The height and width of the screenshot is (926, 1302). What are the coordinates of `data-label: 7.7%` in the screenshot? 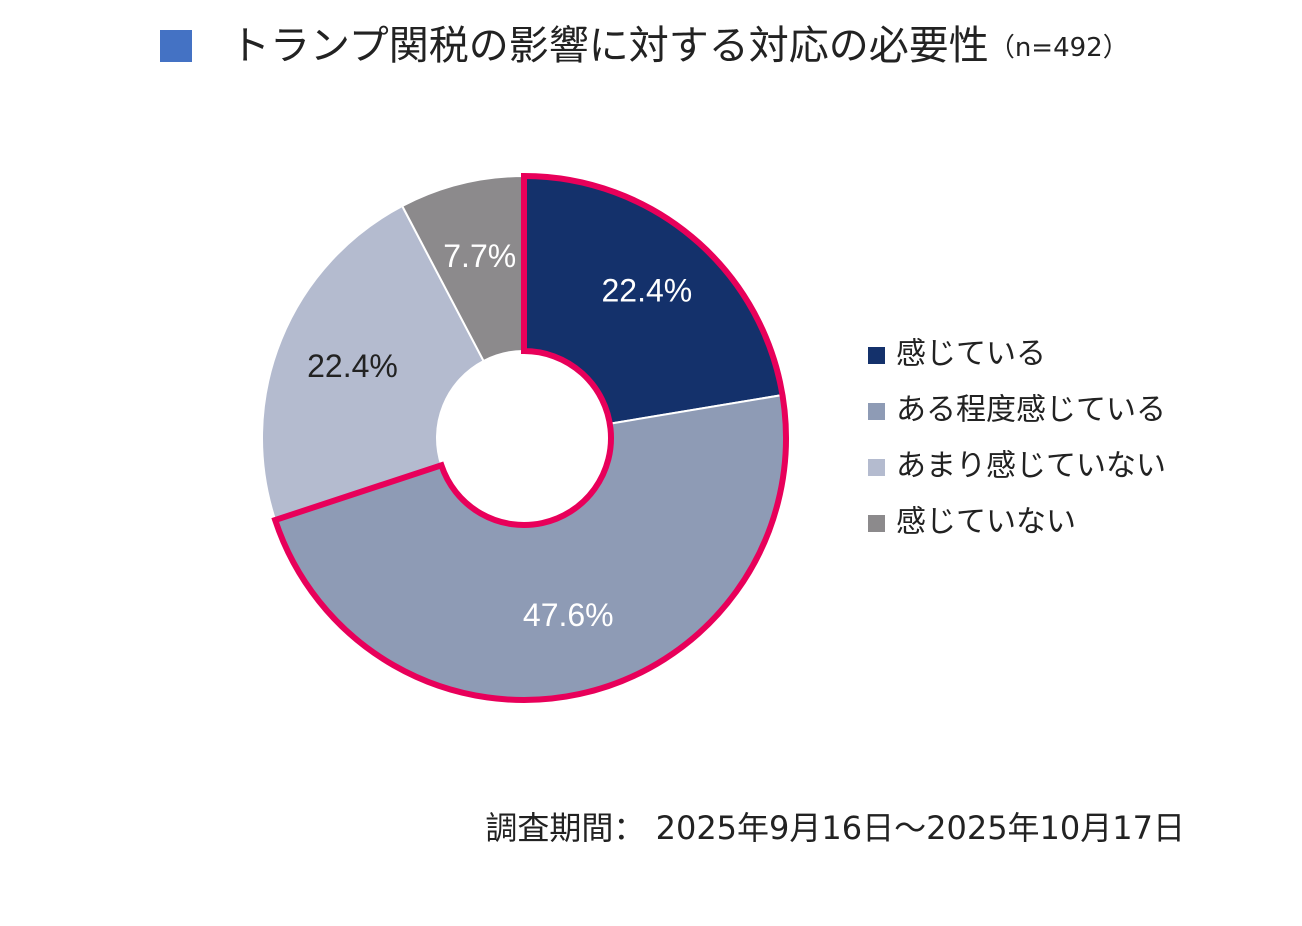 It's located at (479, 256).